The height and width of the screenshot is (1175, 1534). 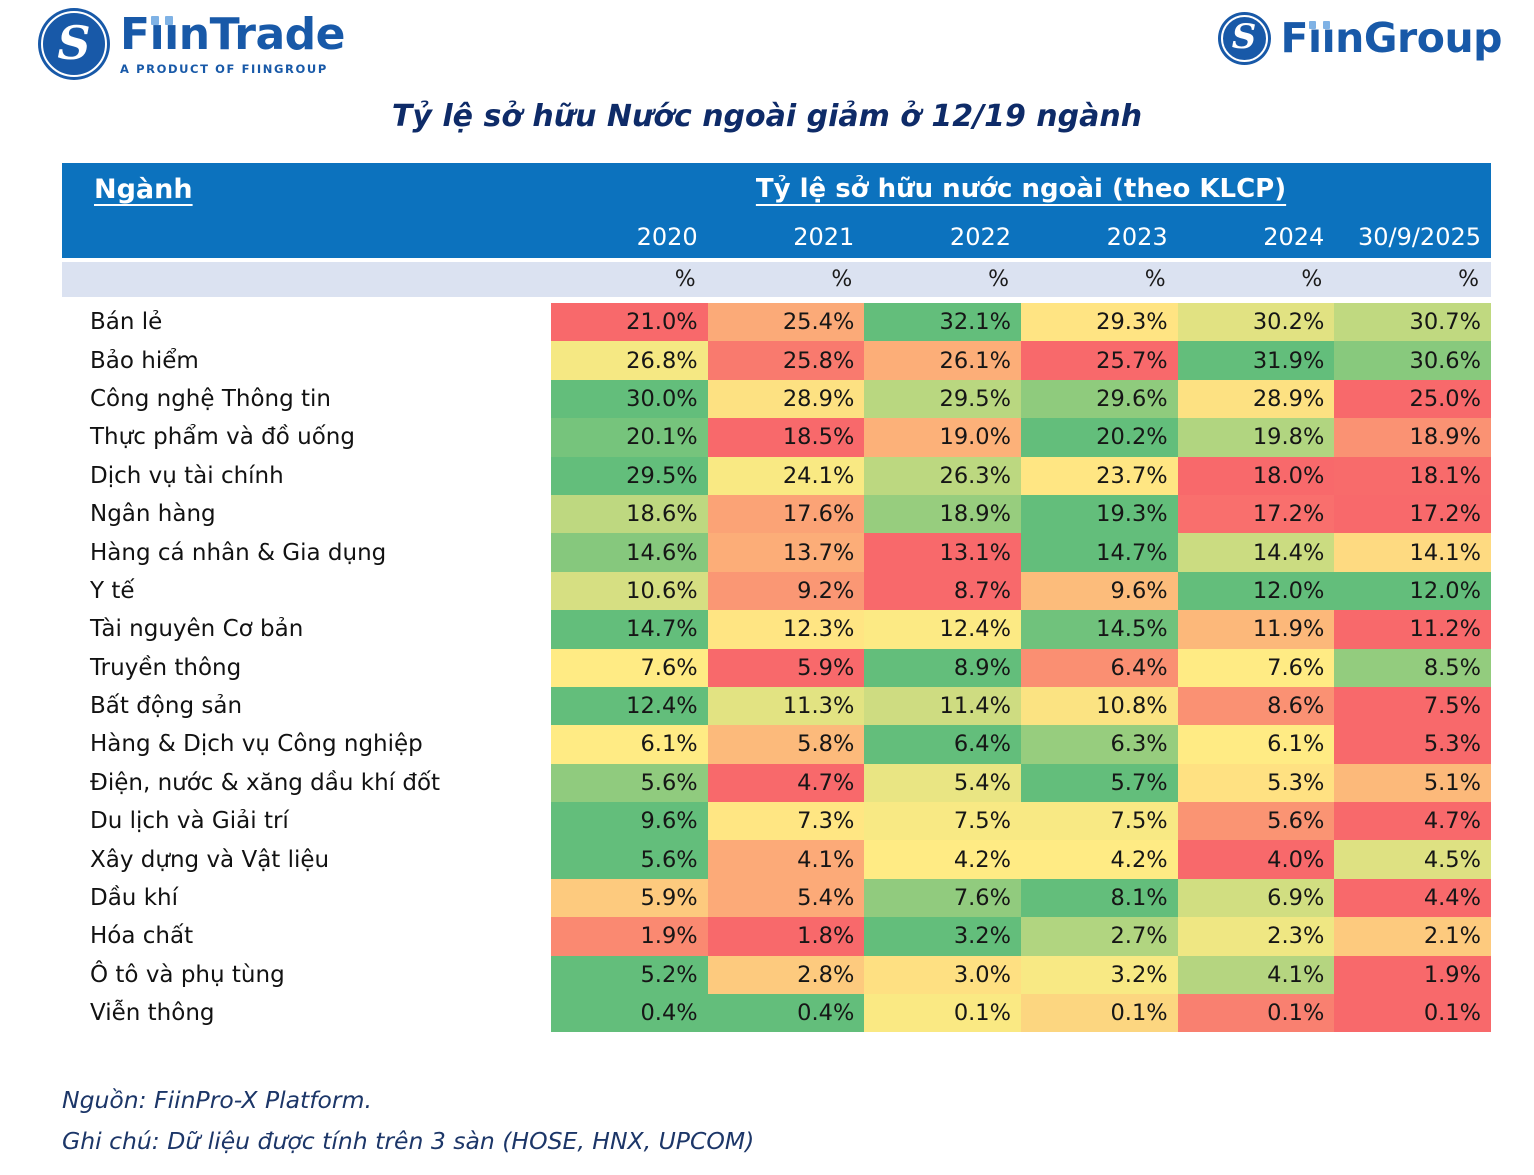 I want to click on heatmap-value-cell: 2.7%, so click(x=1099, y=936).